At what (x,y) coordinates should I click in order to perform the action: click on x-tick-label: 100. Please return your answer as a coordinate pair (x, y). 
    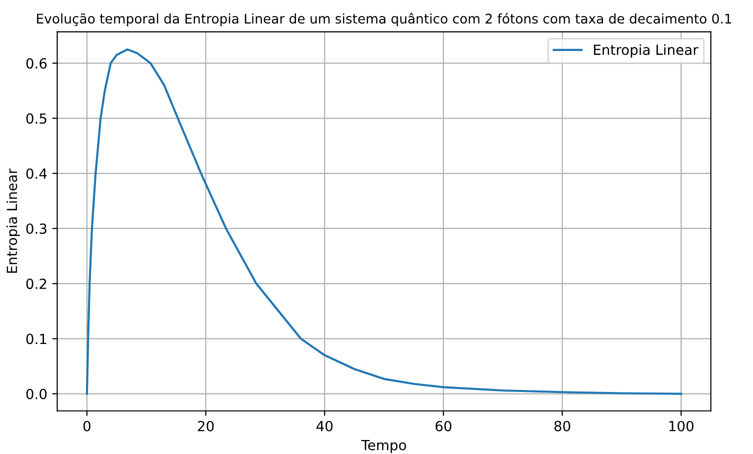
    Looking at the image, I should click on (681, 426).